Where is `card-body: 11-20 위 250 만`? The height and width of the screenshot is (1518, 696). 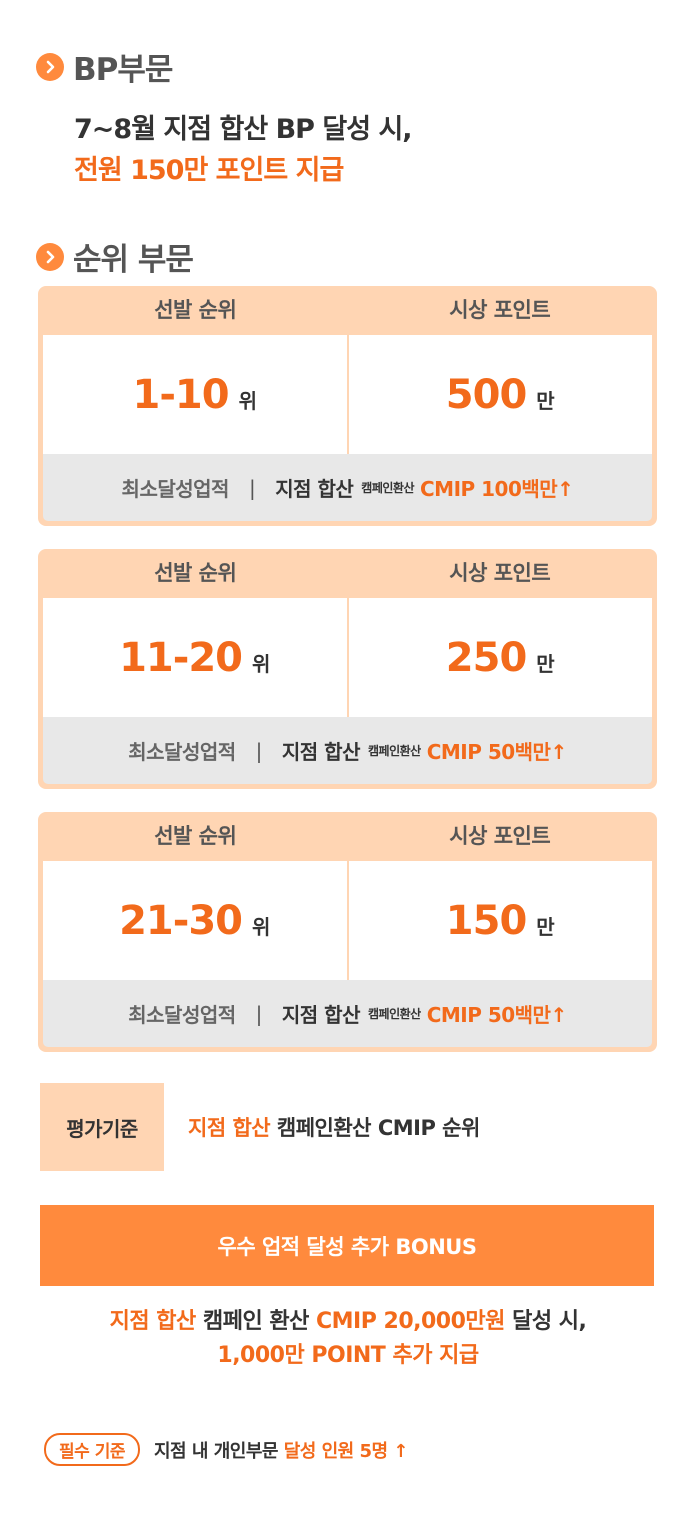 card-body: 11-20 위 250 만 is located at coordinates (347, 657).